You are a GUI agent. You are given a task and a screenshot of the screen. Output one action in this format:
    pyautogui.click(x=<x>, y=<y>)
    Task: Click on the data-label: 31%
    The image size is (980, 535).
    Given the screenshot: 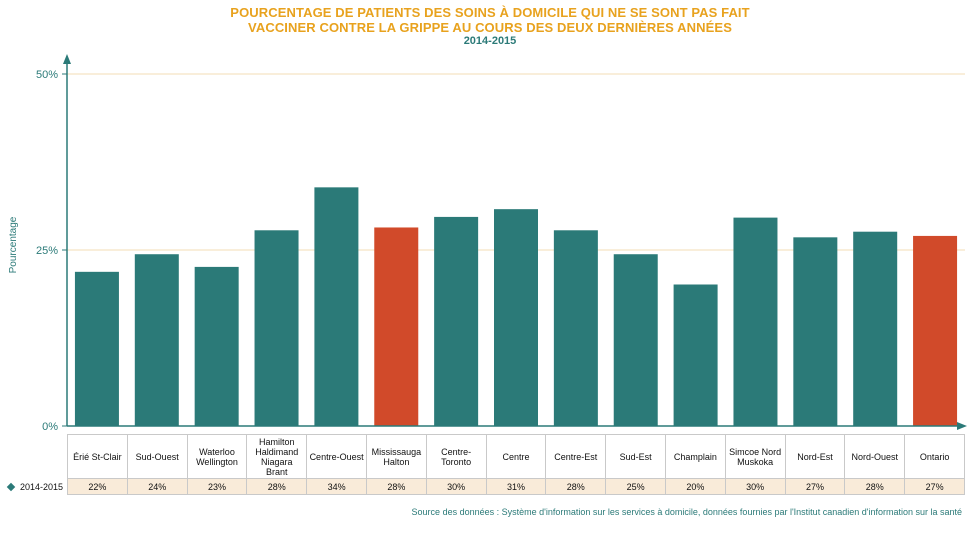 What is the action you would take?
    pyautogui.click(x=516, y=486)
    